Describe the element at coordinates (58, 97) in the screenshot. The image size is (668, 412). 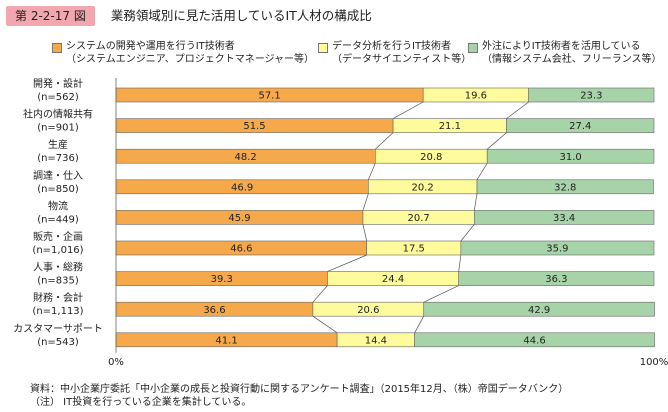
I see `sample-size-label: (n=562)` at that location.